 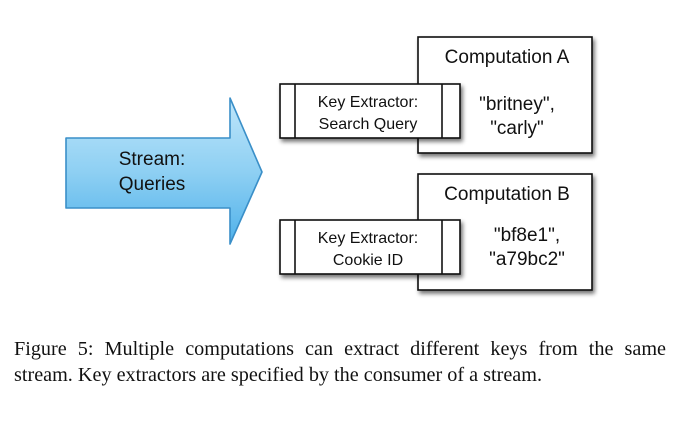 What do you see at coordinates (527, 235) in the screenshot?
I see `computation-b-keys-line1: "bf8e1",` at bounding box center [527, 235].